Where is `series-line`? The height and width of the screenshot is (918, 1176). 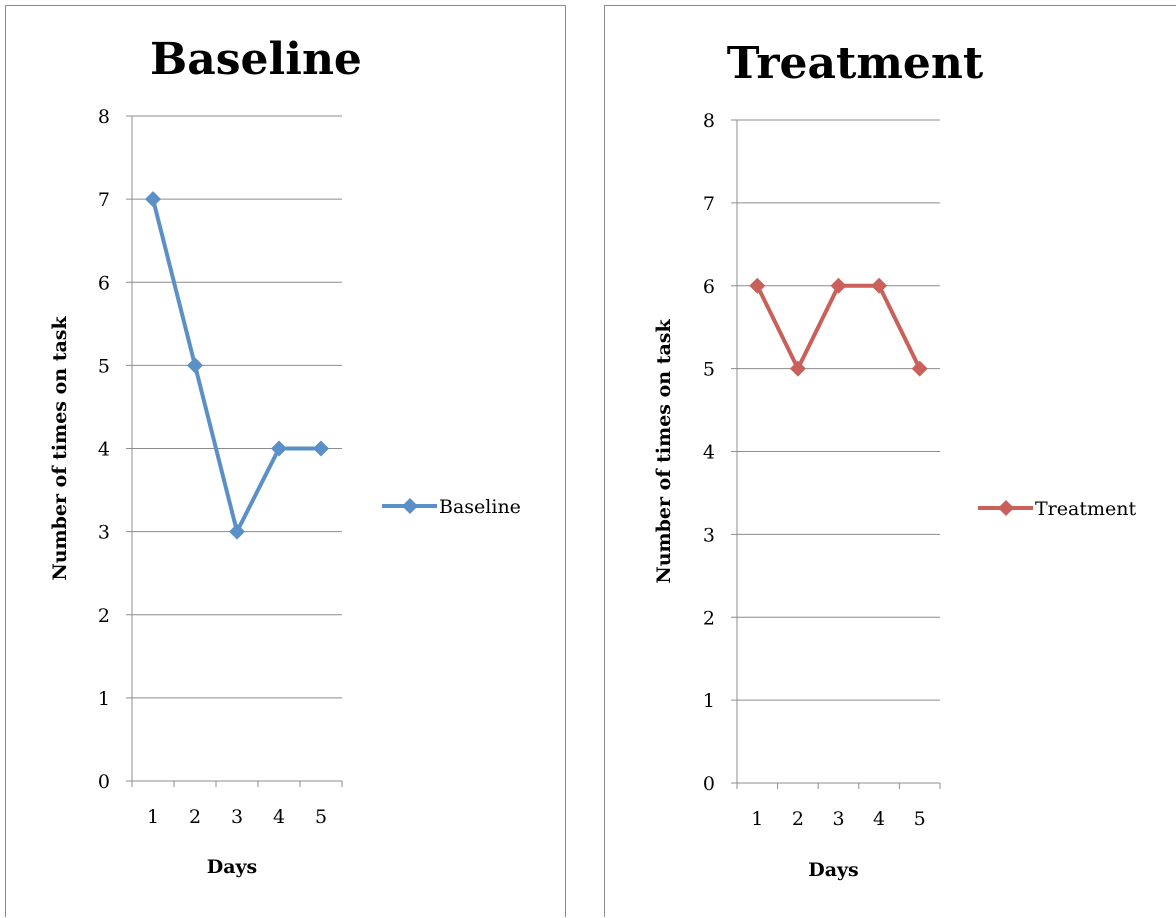
series-line is located at coordinates (838, 327).